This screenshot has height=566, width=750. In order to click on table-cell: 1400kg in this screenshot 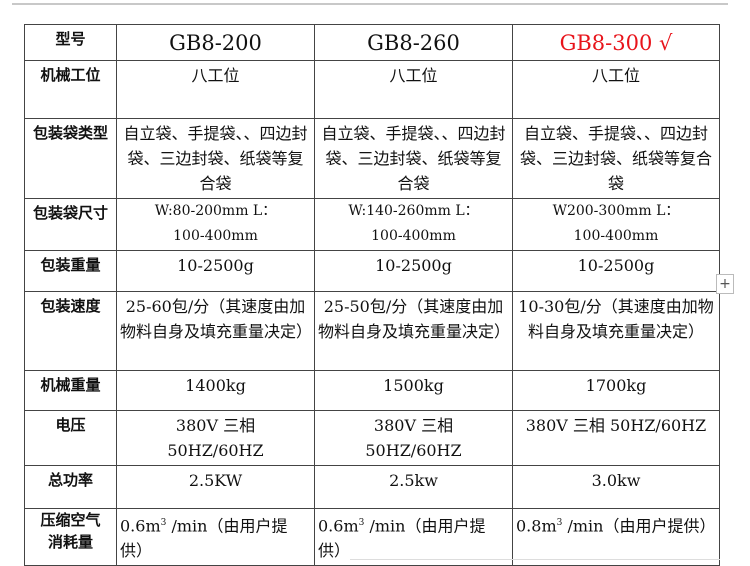, I will do `click(215, 390)`.